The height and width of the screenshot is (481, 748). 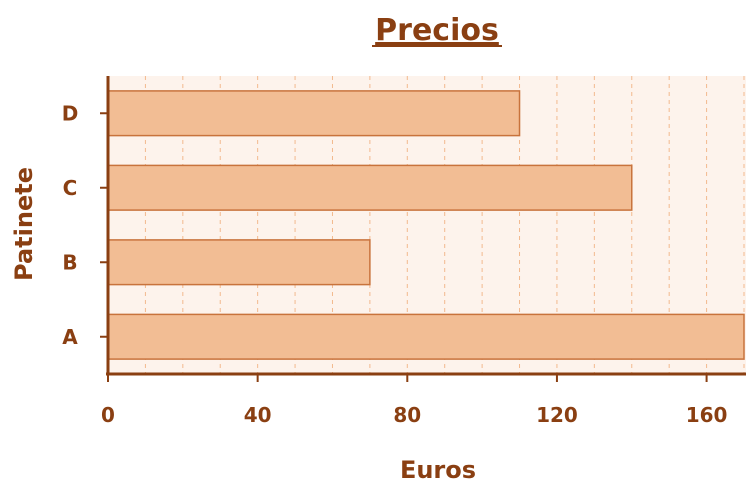 What do you see at coordinates (70, 188) in the screenshot?
I see `y-tick-label-c: C` at bounding box center [70, 188].